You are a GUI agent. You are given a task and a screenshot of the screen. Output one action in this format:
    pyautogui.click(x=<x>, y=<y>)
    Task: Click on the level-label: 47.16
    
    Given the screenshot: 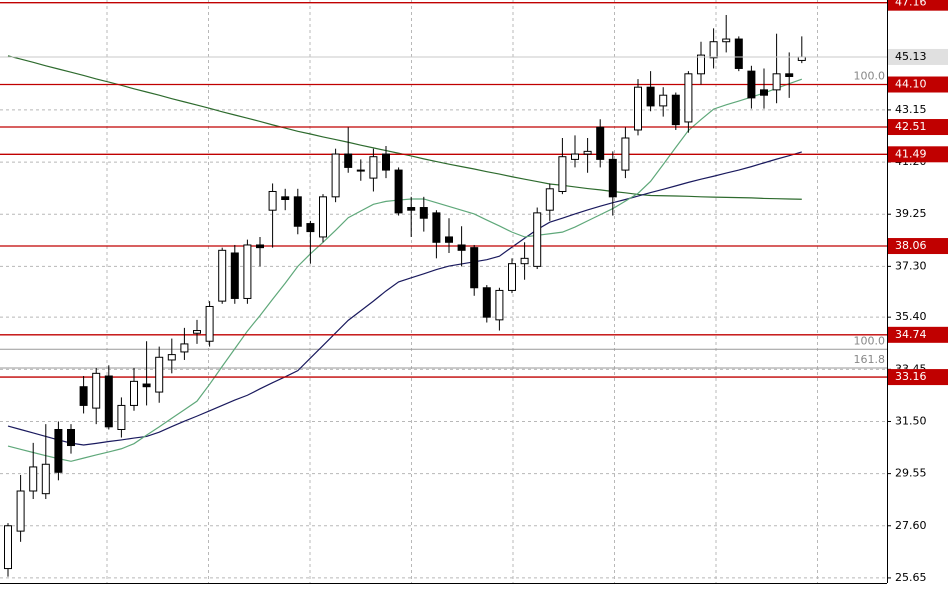 What is the action you would take?
    pyautogui.click(x=911, y=4)
    